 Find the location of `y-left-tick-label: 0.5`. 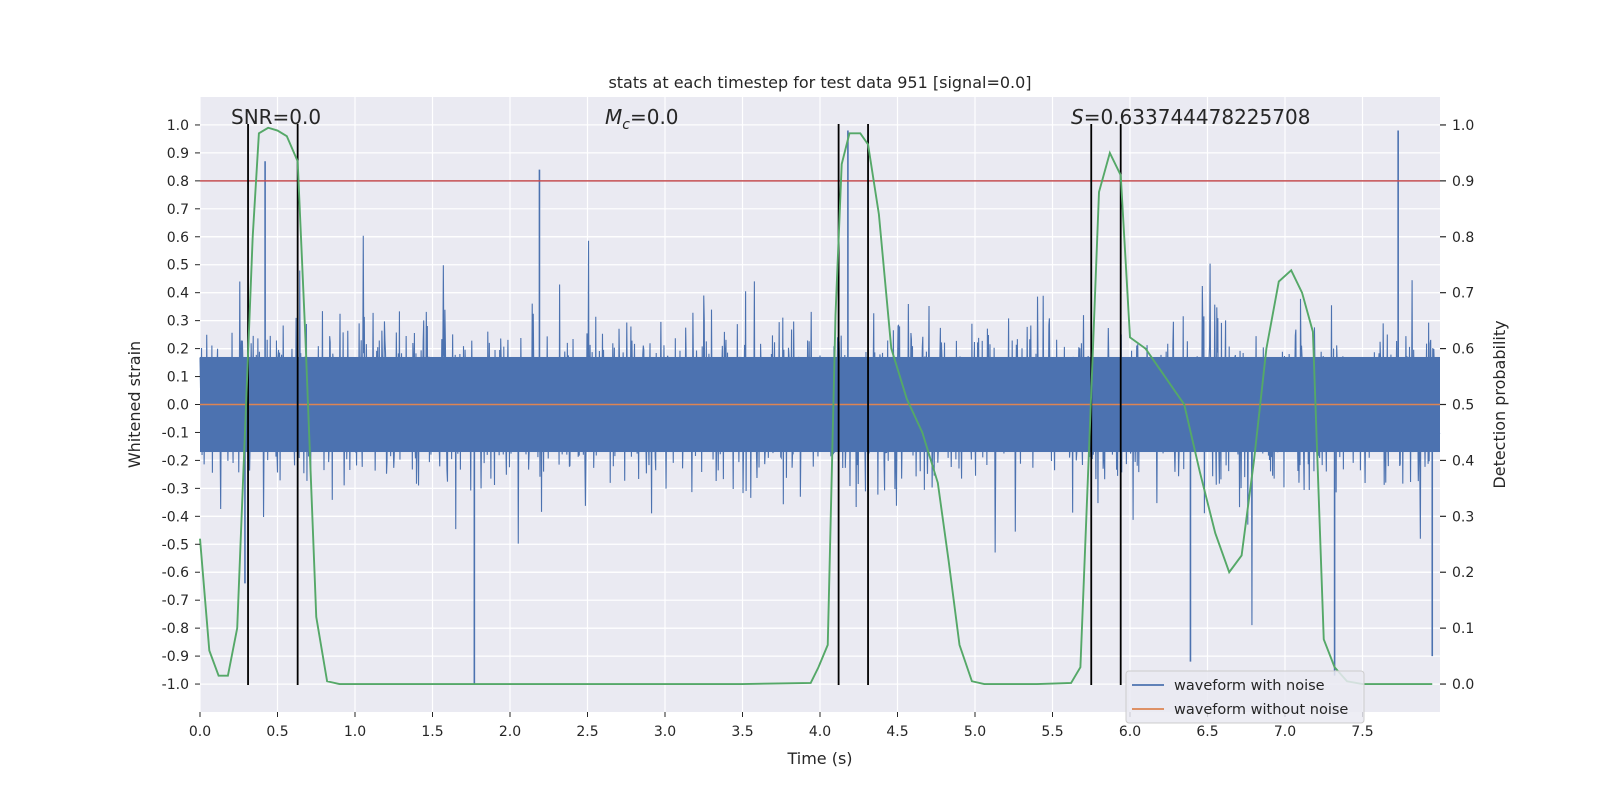

y-left-tick-label: 0.5 is located at coordinates (178, 266).